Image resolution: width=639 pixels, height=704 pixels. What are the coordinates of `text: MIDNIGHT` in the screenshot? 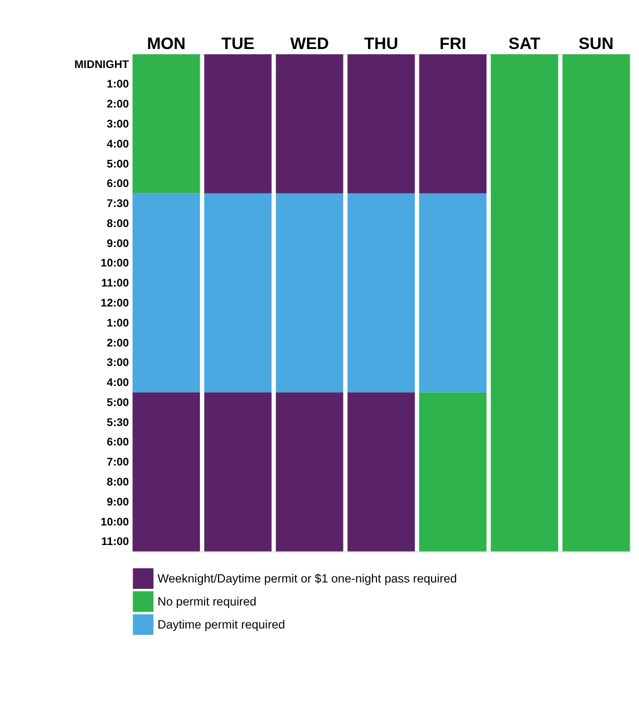 It's located at (102, 64).